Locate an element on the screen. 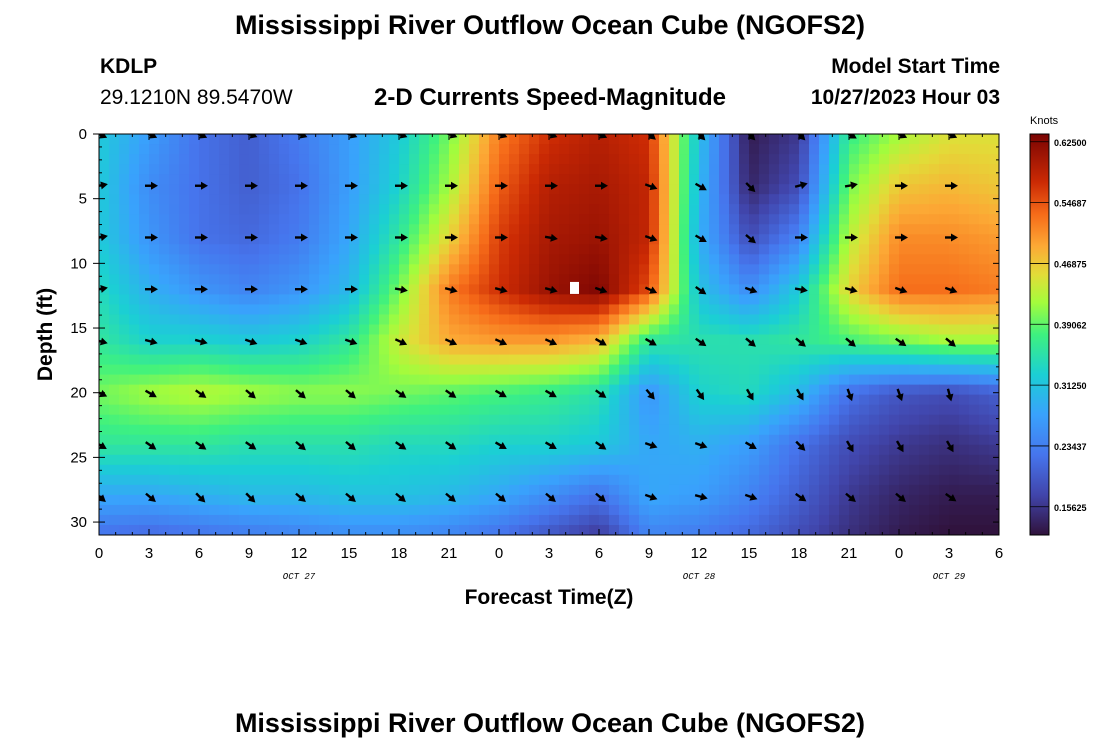  missing-data-cell is located at coordinates (574, 287).